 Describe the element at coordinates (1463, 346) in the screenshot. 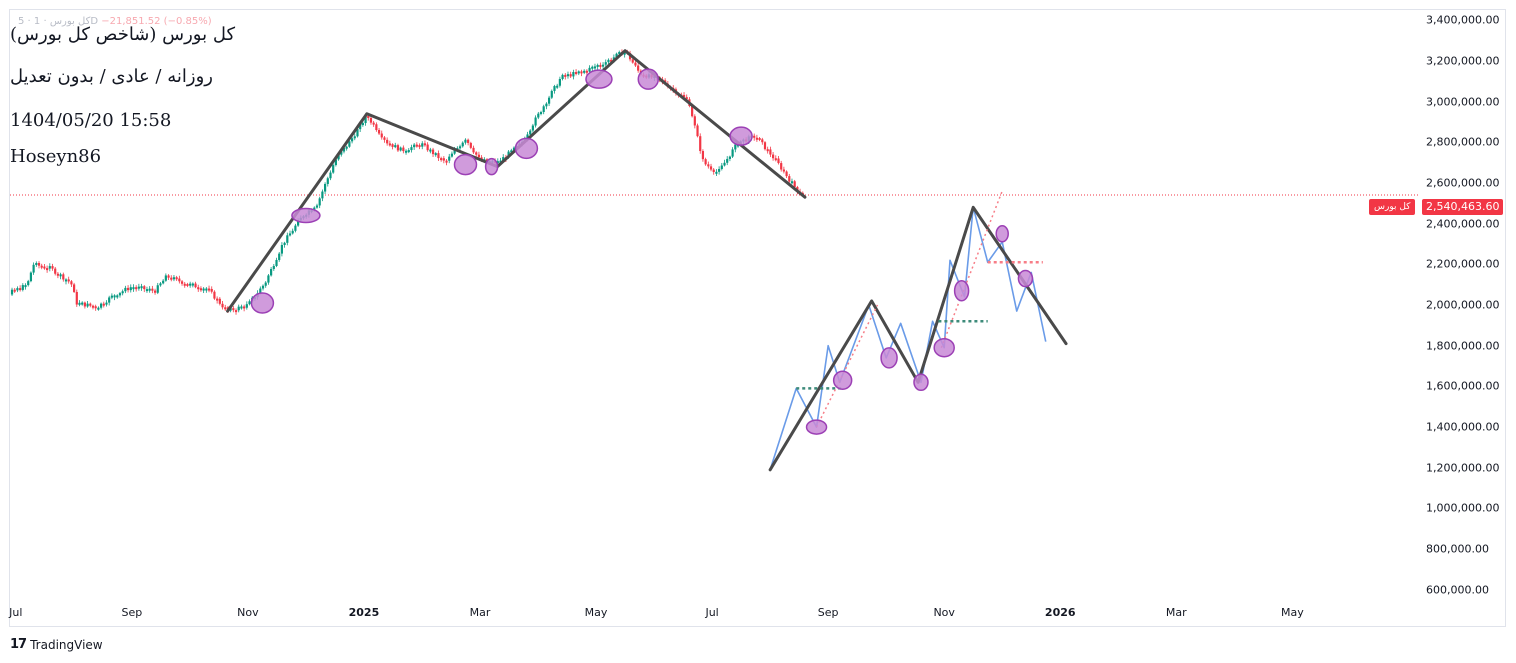

I see `y-tick-label: 1,800,000.00` at that location.